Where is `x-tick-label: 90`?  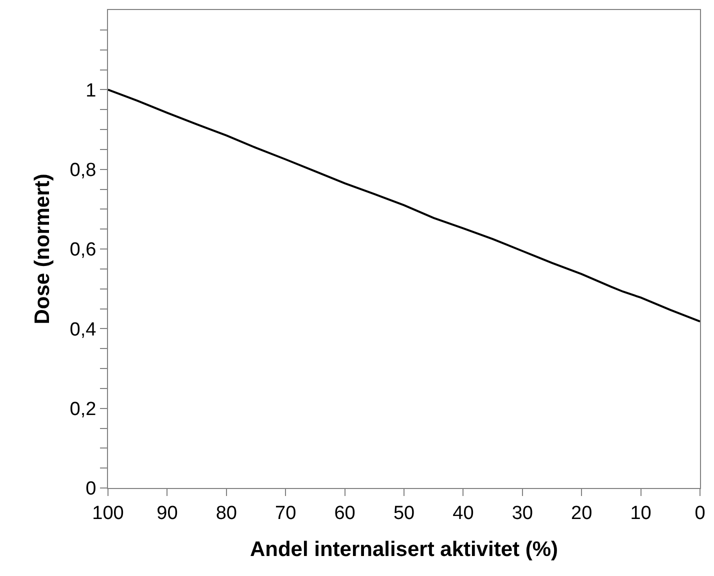 x-tick-label: 90 is located at coordinates (167, 513).